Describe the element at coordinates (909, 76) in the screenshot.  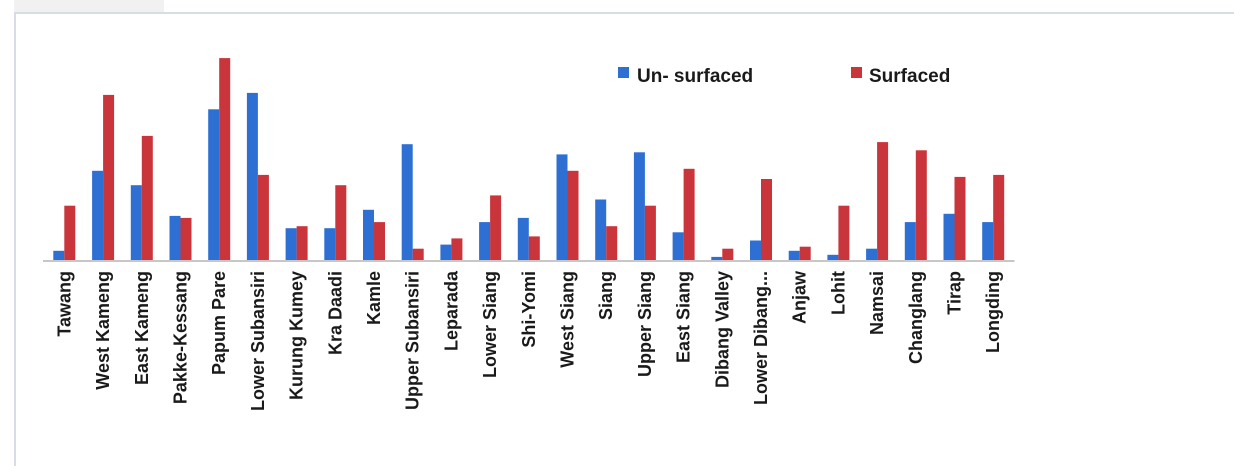
I see `legend-label-surfaced: Surfaced` at that location.